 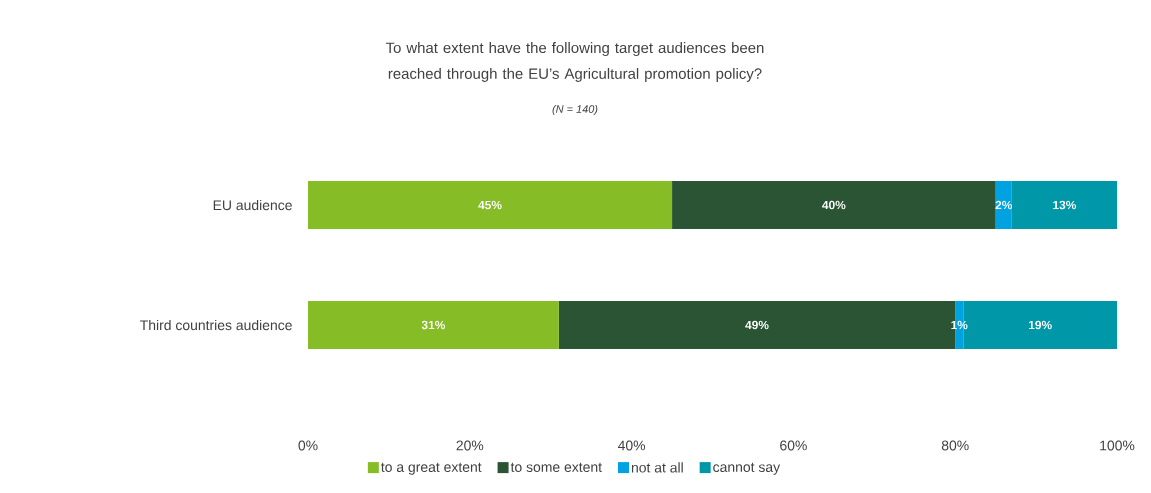 What do you see at coordinates (959, 325) in the screenshot?
I see `data-label: 1%` at bounding box center [959, 325].